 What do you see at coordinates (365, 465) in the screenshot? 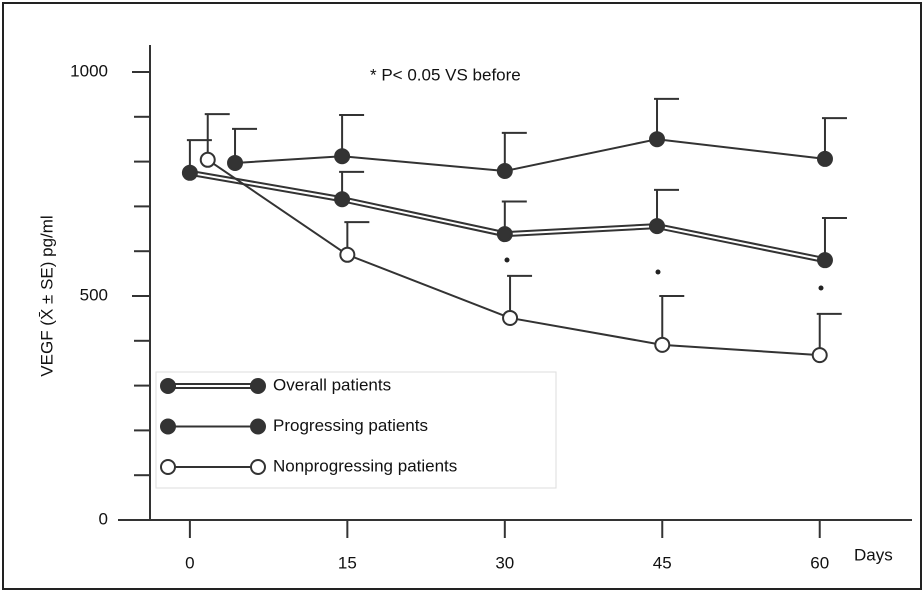
I see `legend-label: Nonprogressing patients` at bounding box center [365, 465].